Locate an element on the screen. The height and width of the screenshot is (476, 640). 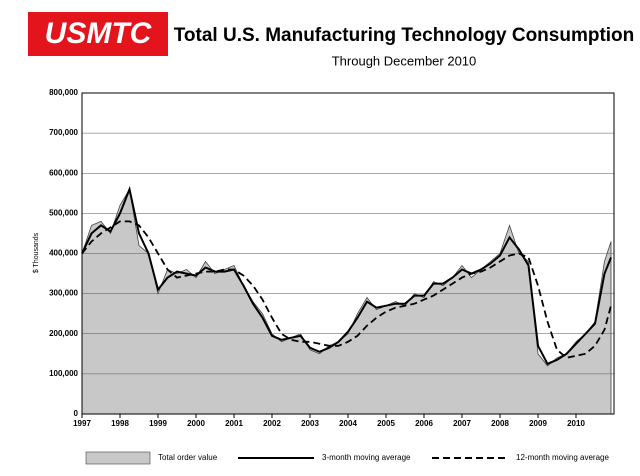
y-tick-label: 400,000 is located at coordinates (63, 253).